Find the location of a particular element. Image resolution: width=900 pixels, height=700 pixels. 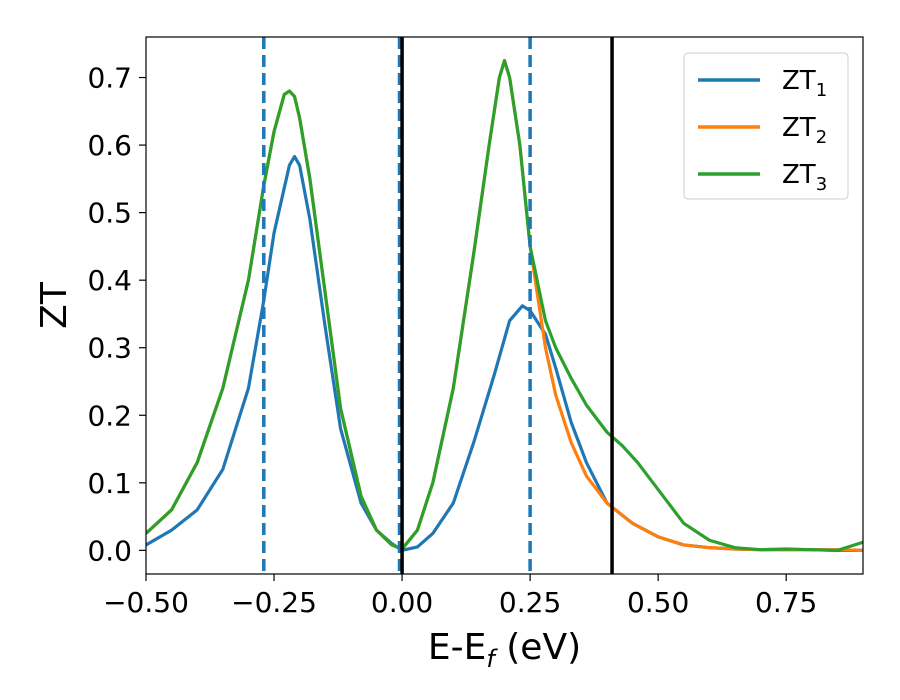

legend: ZT1 ZT2 ZT3 is located at coordinates (766, 126).